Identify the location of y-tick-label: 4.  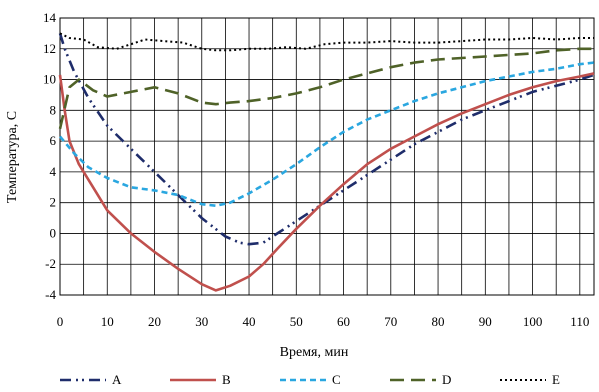
(53, 171).